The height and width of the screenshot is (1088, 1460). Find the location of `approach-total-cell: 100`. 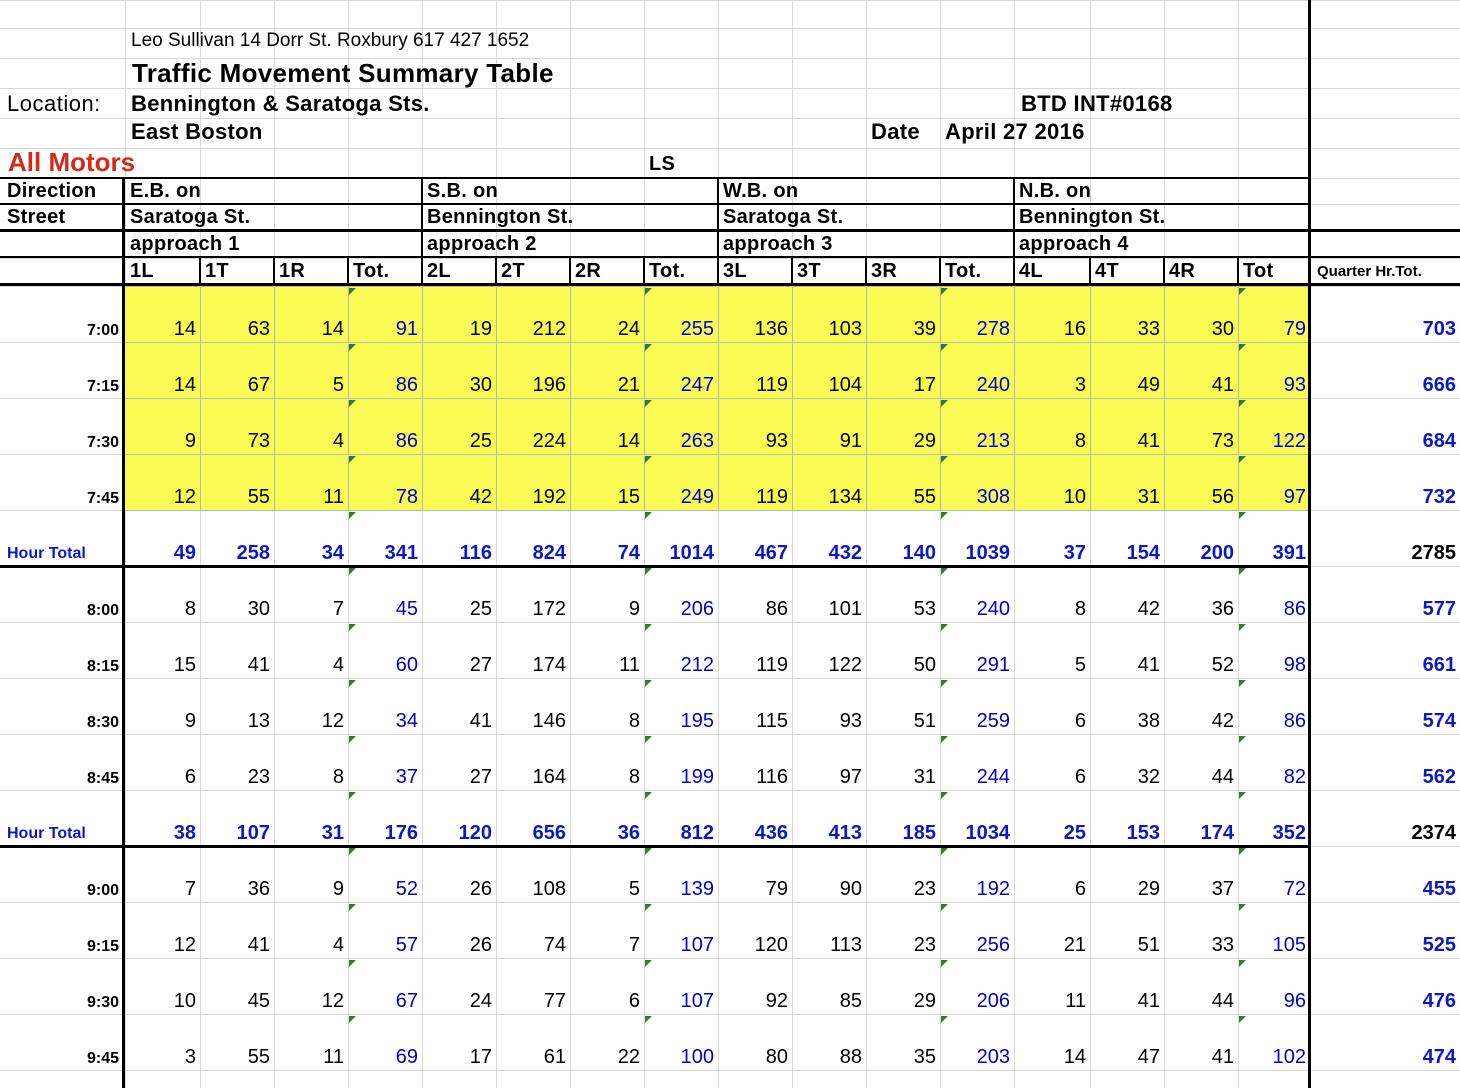

approach-total-cell: 100 is located at coordinates (697, 1057).